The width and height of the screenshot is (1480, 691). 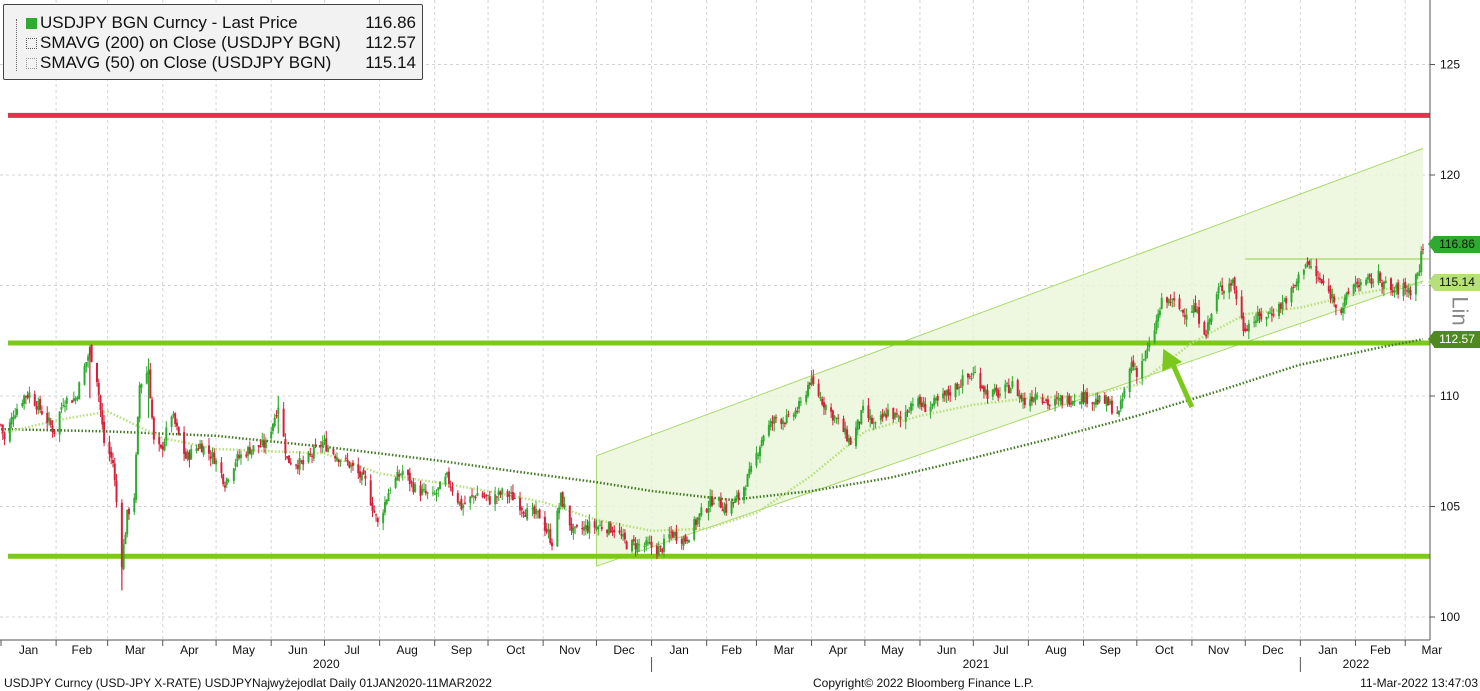 I want to click on legend-tree-connector, so click(x=19, y=45).